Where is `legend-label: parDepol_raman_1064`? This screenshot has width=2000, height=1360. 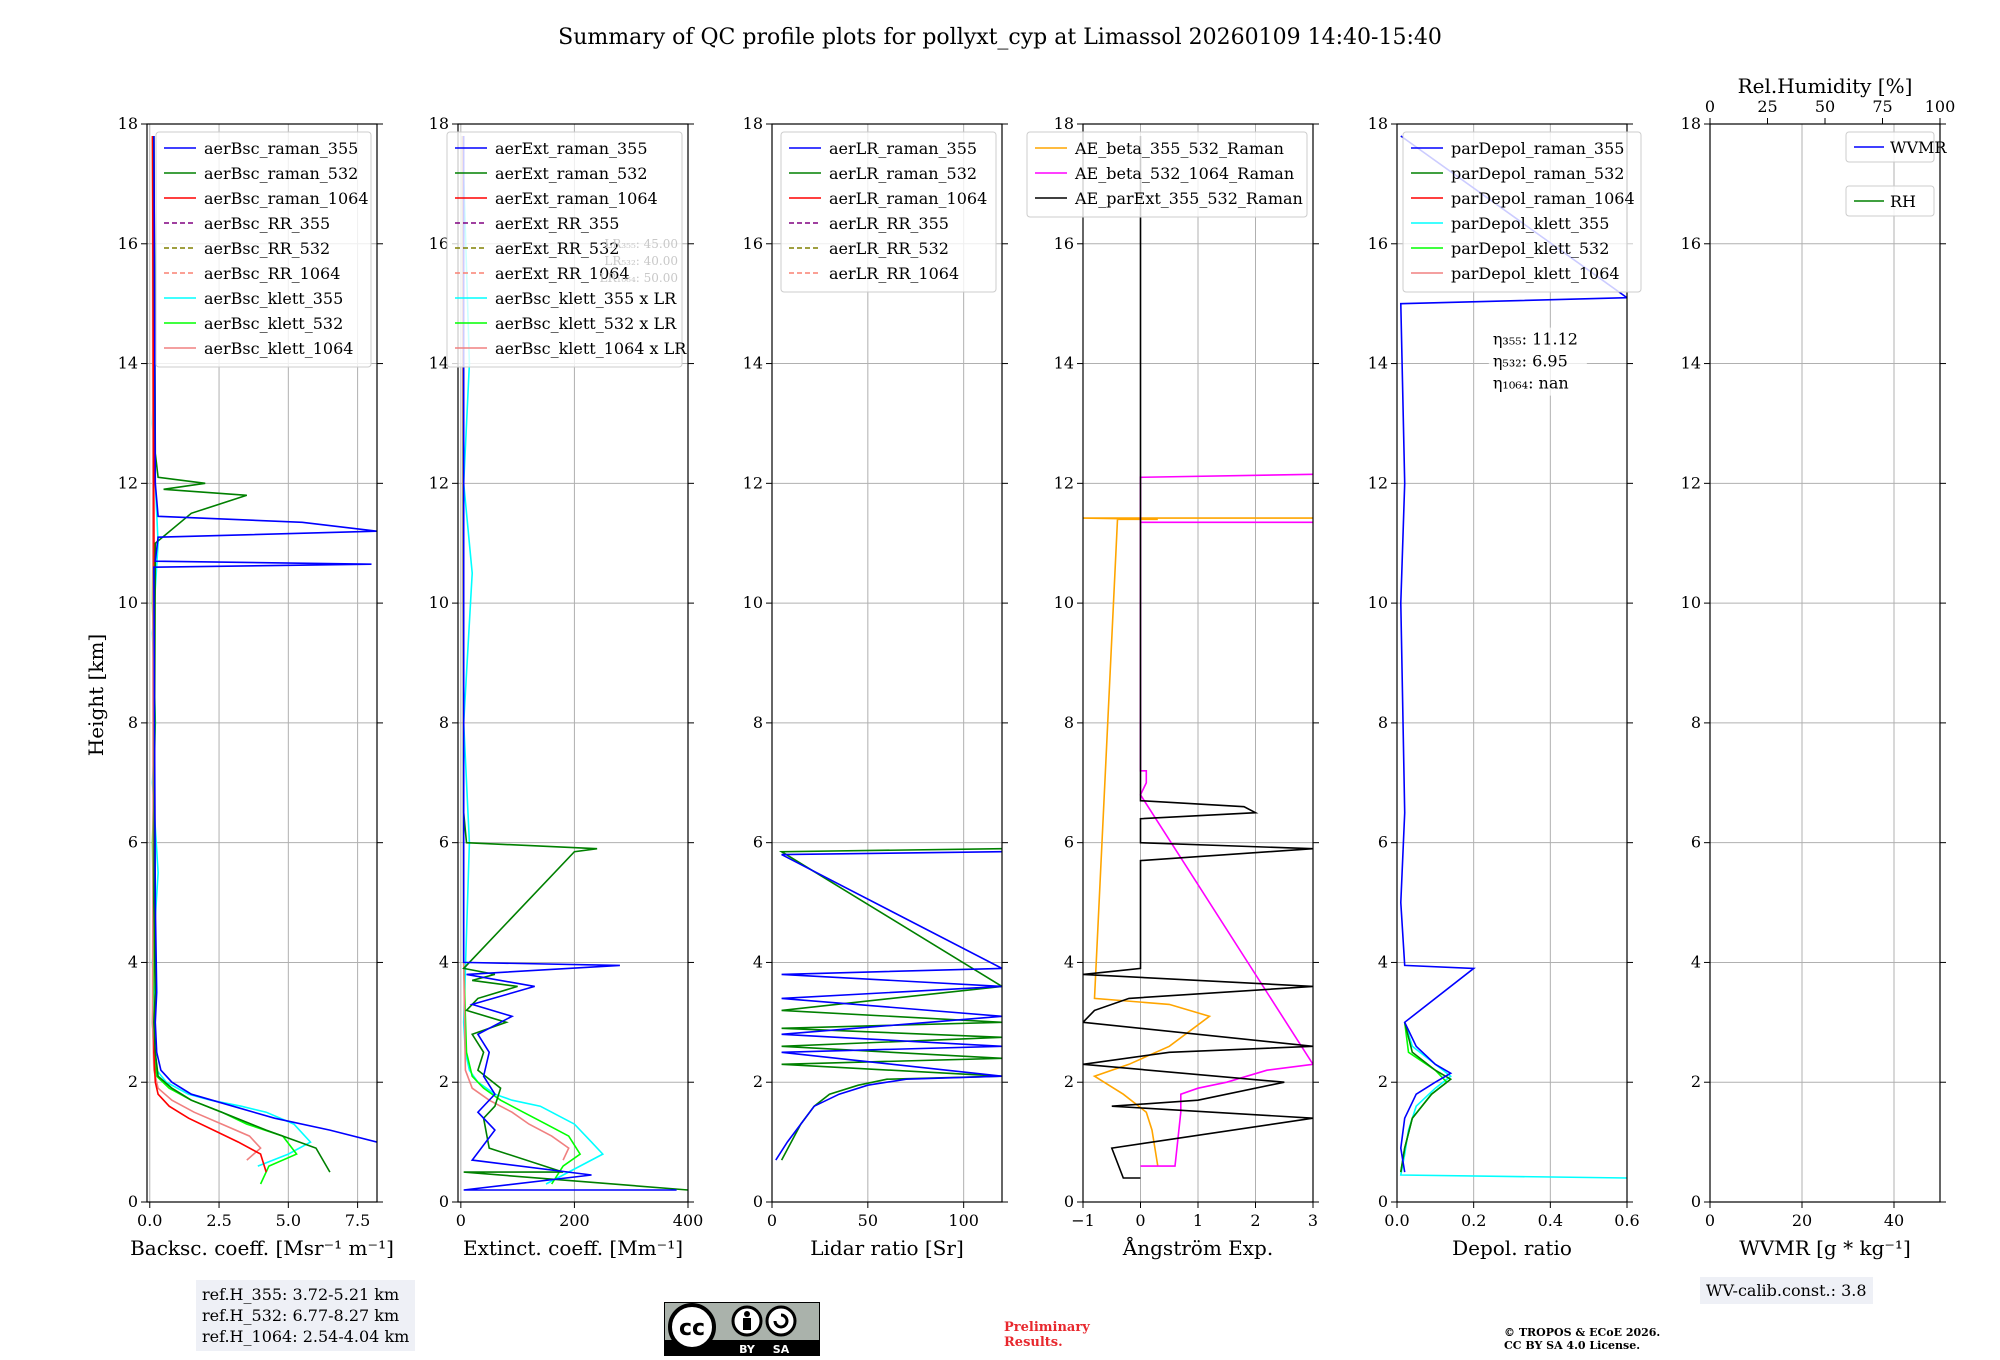 legend-label: parDepol_raman_1064 is located at coordinates (1543, 198).